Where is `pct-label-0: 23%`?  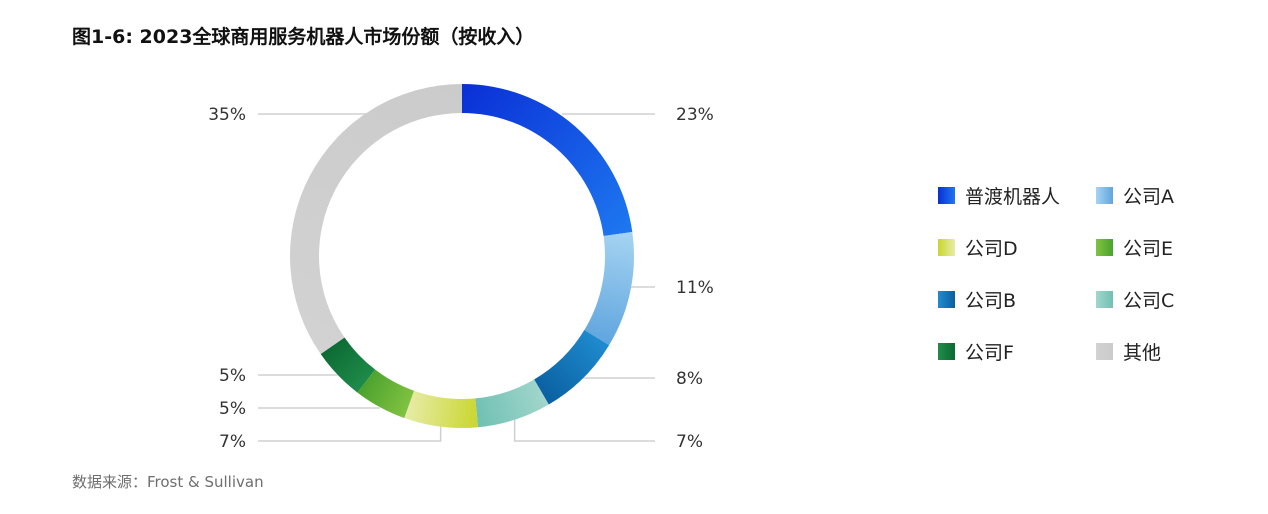
pct-label-0: 23% is located at coordinates (695, 115).